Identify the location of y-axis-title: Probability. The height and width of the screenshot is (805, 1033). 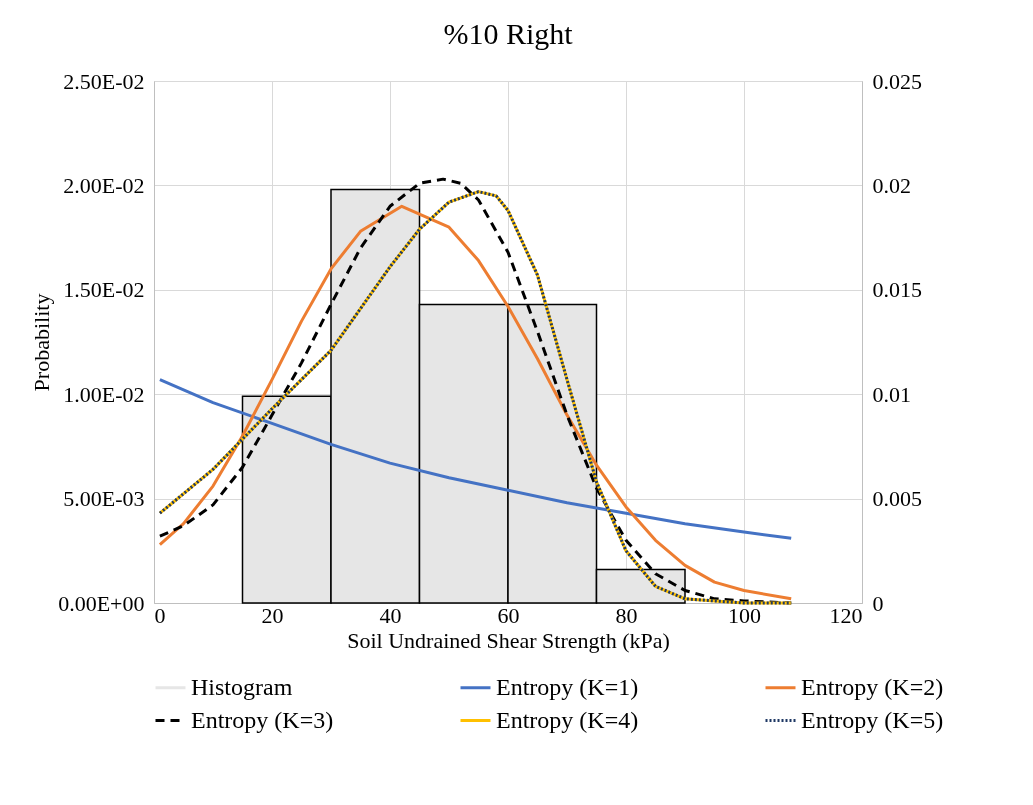
(42, 342).